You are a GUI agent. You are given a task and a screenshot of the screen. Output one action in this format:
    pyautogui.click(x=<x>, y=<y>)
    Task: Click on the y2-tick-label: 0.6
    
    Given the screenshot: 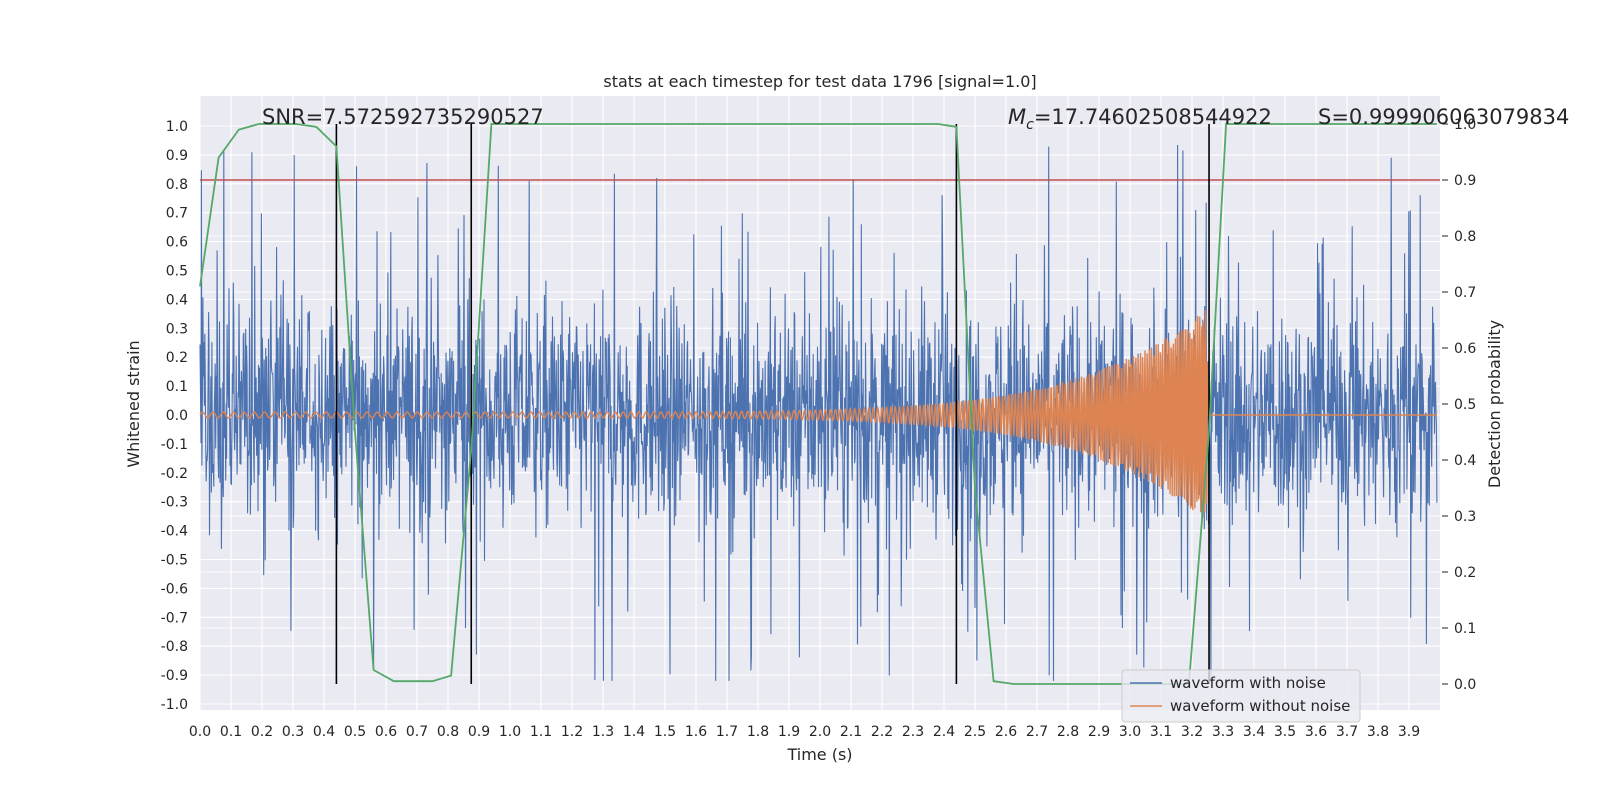 What is the action you would take?
    pyautogui.click(x=1465, y=349)
    